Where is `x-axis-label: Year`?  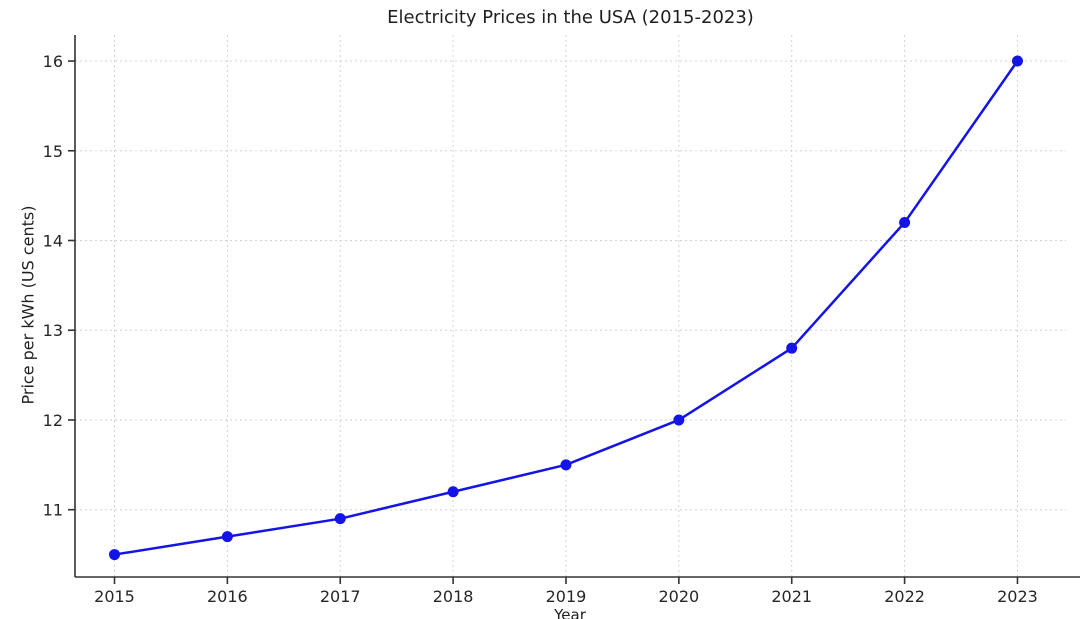 x-axis-label: Year is located at coordinates (570, 612).